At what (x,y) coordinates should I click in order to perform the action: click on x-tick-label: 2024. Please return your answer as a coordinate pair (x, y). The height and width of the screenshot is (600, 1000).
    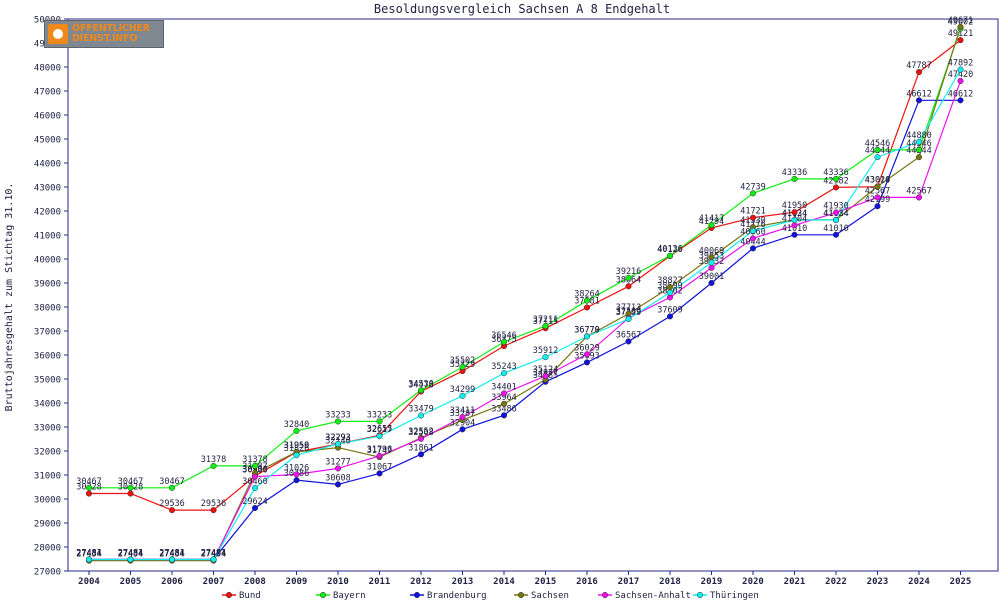
    Looking at the image, I should click on (919, 582).